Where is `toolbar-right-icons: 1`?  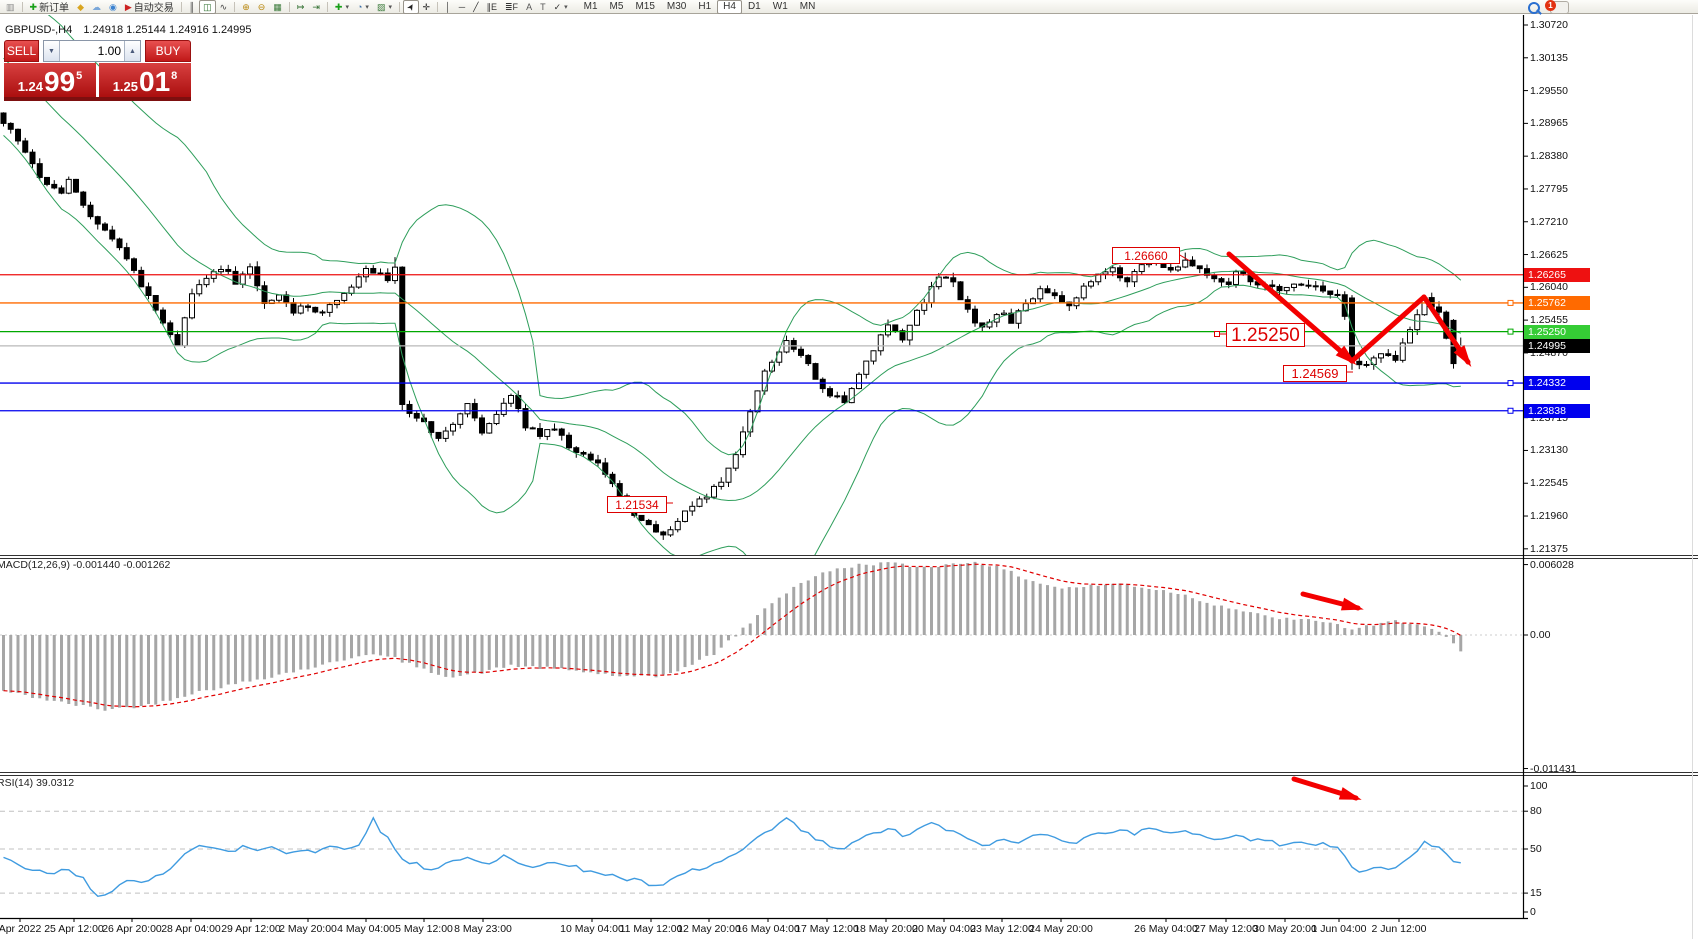 toolbar-right-icons: 1 is located at coordinates (1548, 7).